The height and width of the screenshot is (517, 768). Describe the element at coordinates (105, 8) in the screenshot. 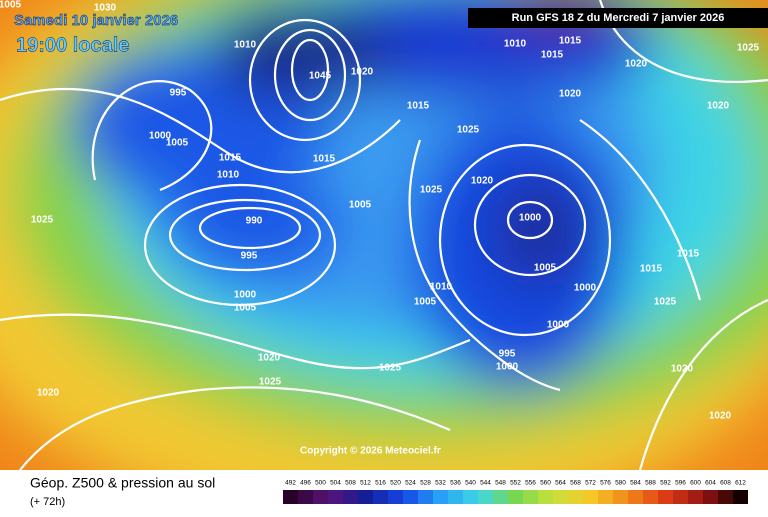

I see `isobar-label: 1030` at that location.